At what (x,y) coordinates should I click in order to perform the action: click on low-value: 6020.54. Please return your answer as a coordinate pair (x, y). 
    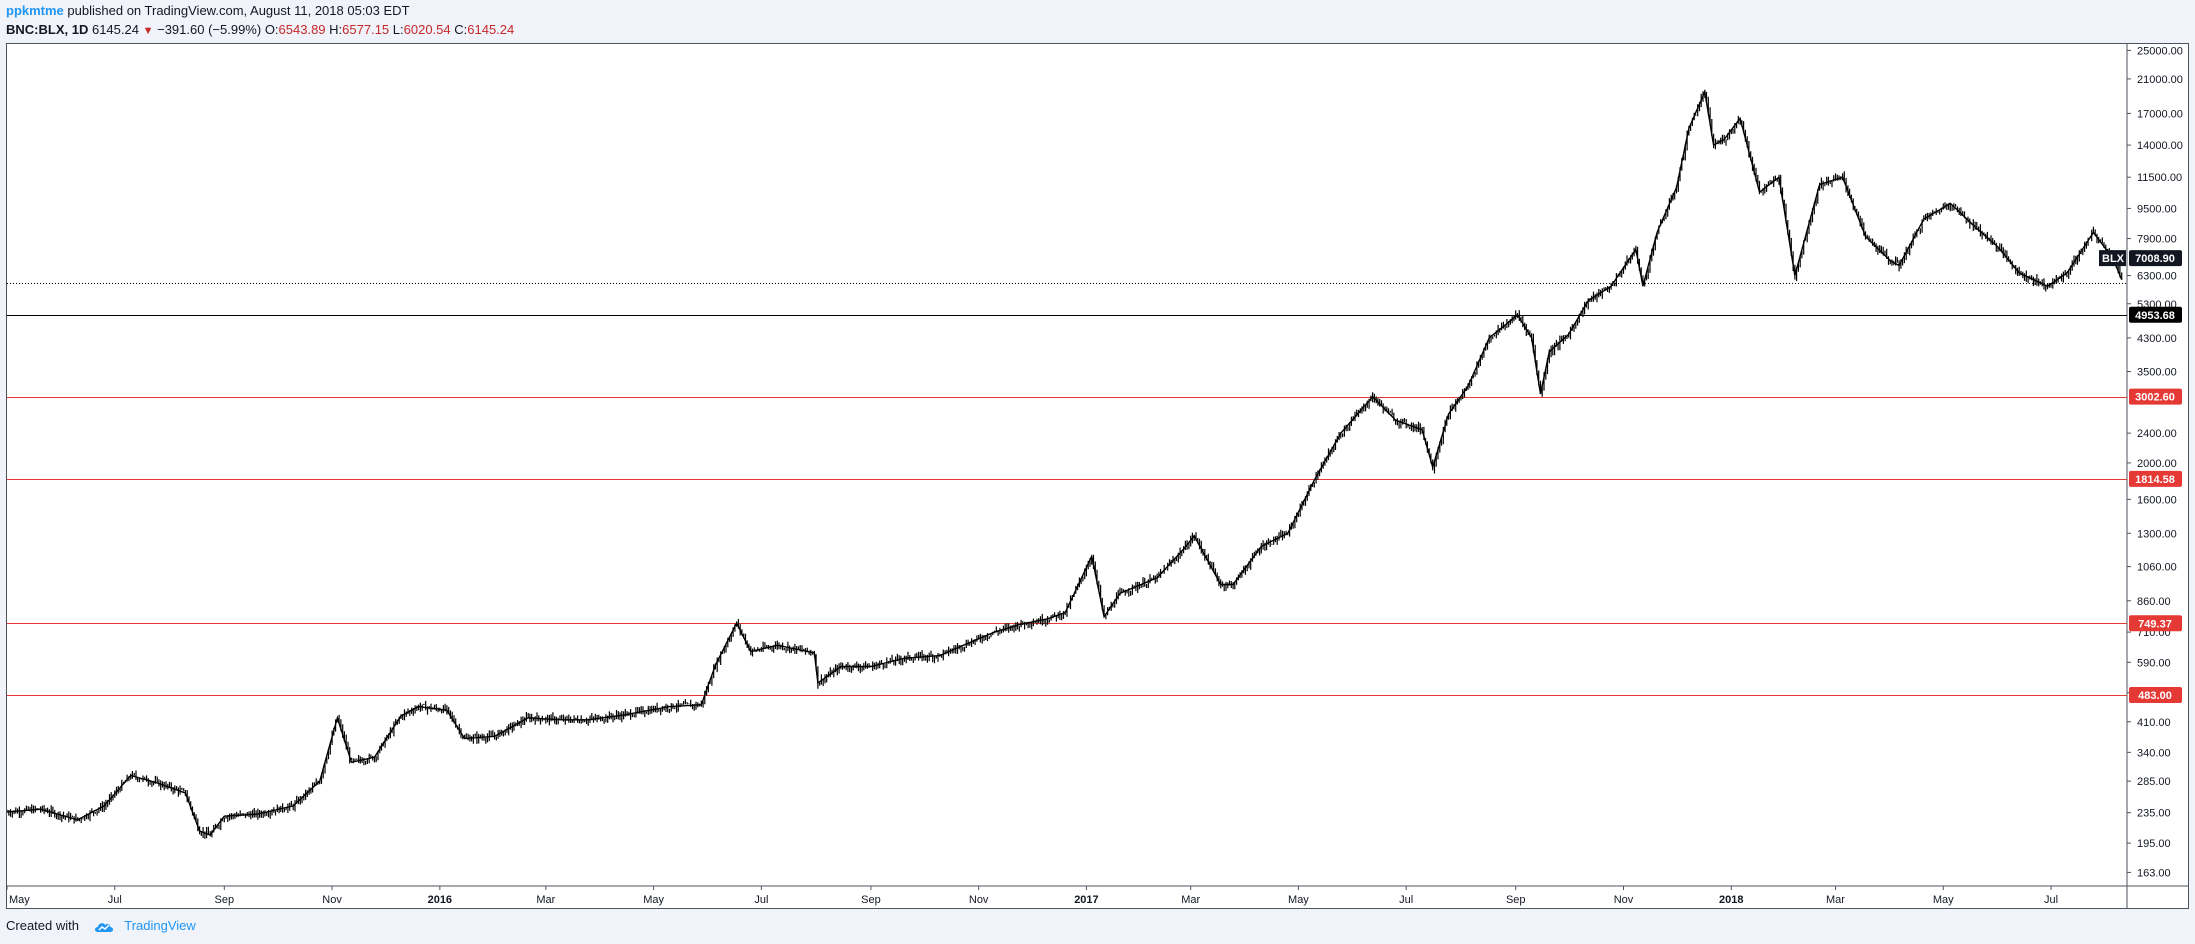
    Looking at the image, I should click on (427, 29).